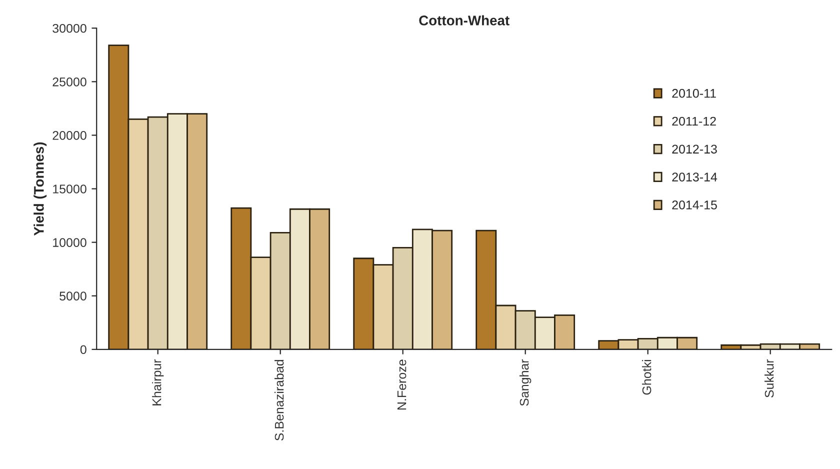  What do you see at coordinates (69, 135) in the screenshot?
I see `y-tick-label: 20000` at bounding box center [69, 135].